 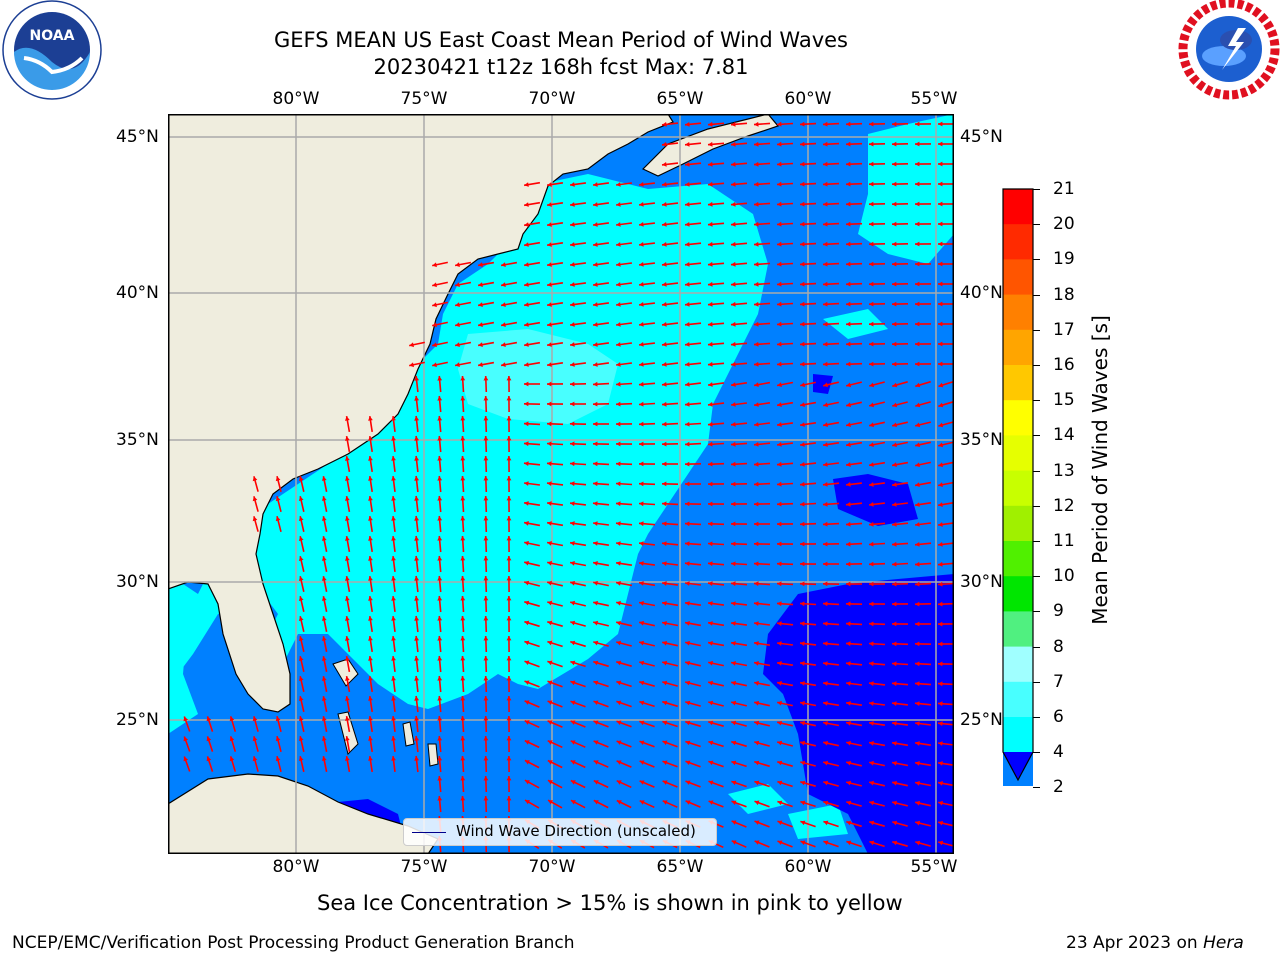 I want to click on colorbar-tick-label: 21, so click(x=1064, y=189).